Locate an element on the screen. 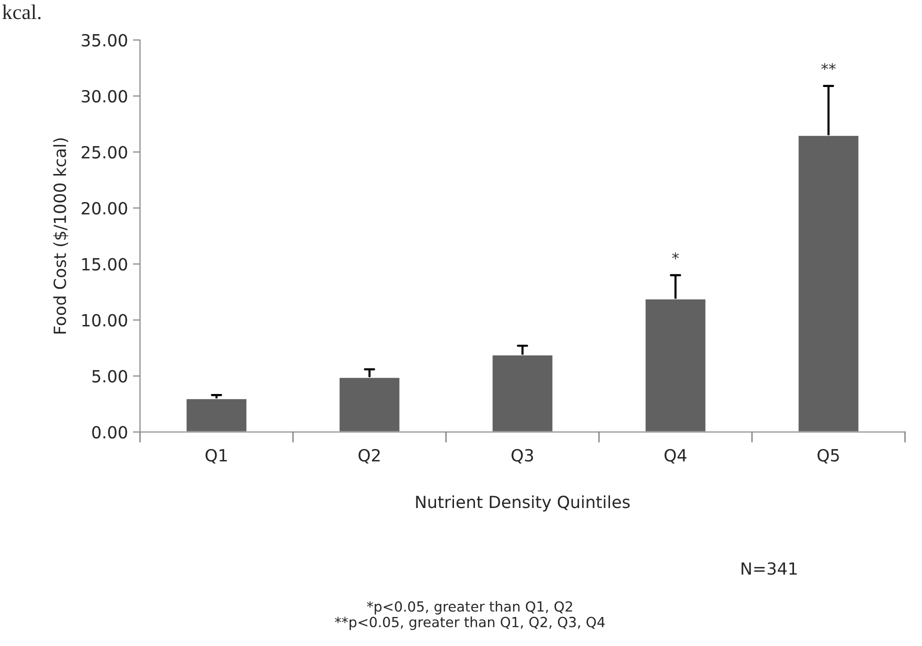  y-tick-label: 10.00 is located at coordinates (105, 320).